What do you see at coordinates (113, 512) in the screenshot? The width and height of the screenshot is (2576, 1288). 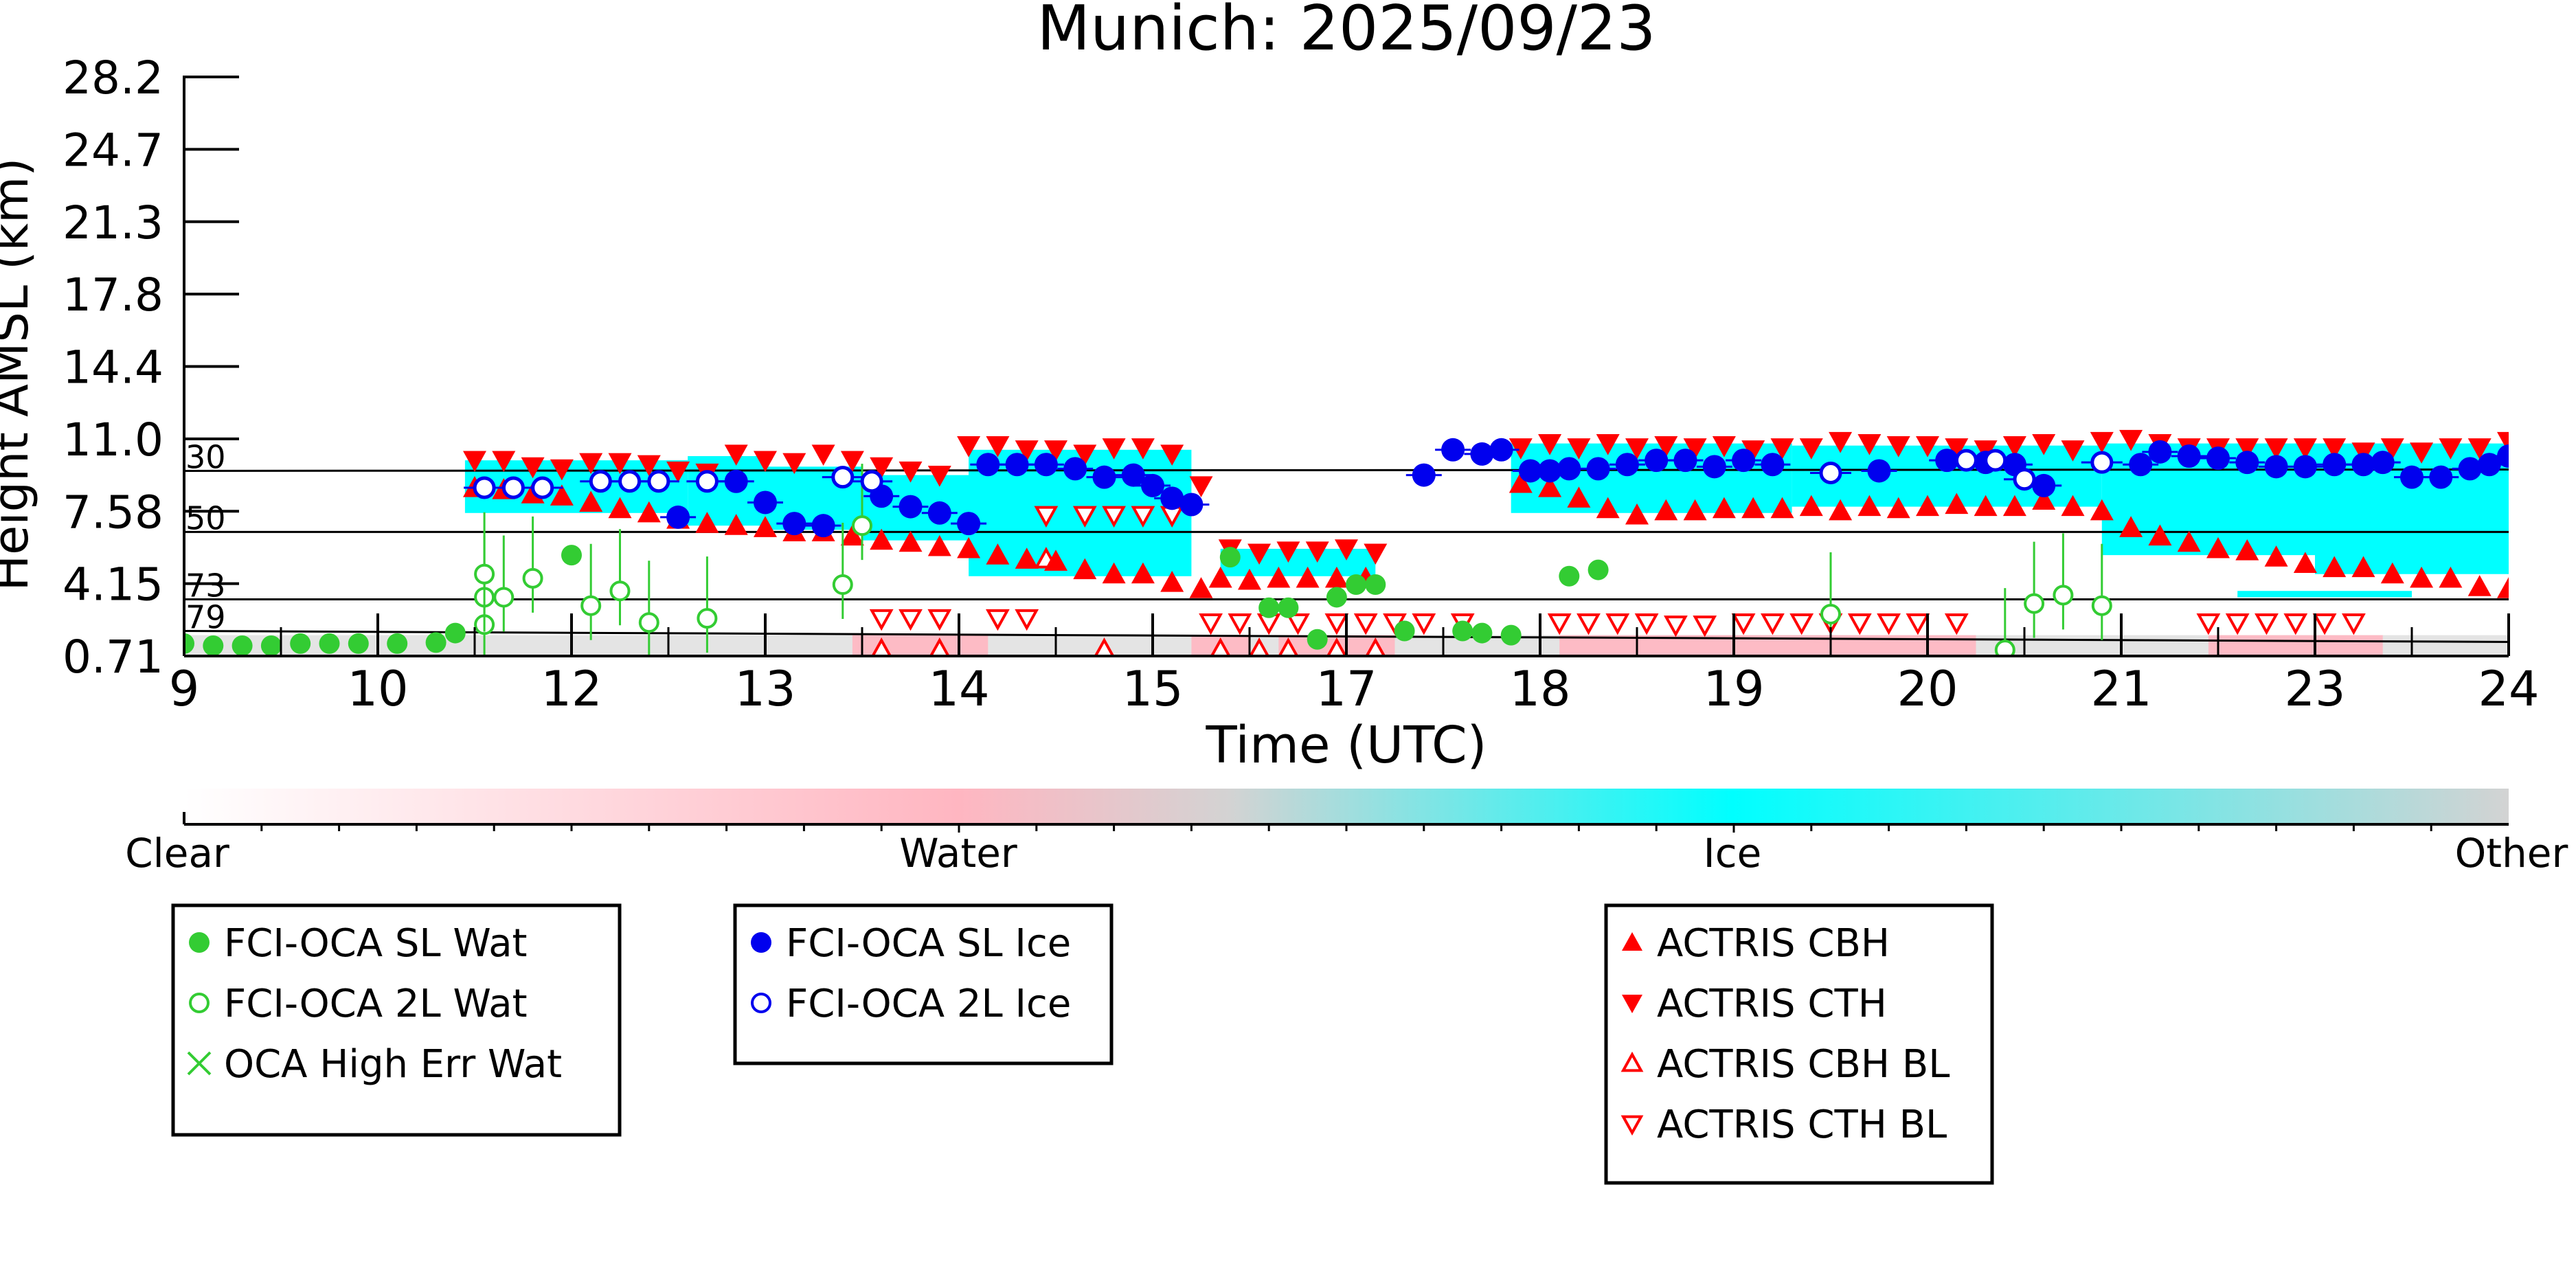 I see `y-tick-label-2: 7.58` at bounding box center [113, 512].